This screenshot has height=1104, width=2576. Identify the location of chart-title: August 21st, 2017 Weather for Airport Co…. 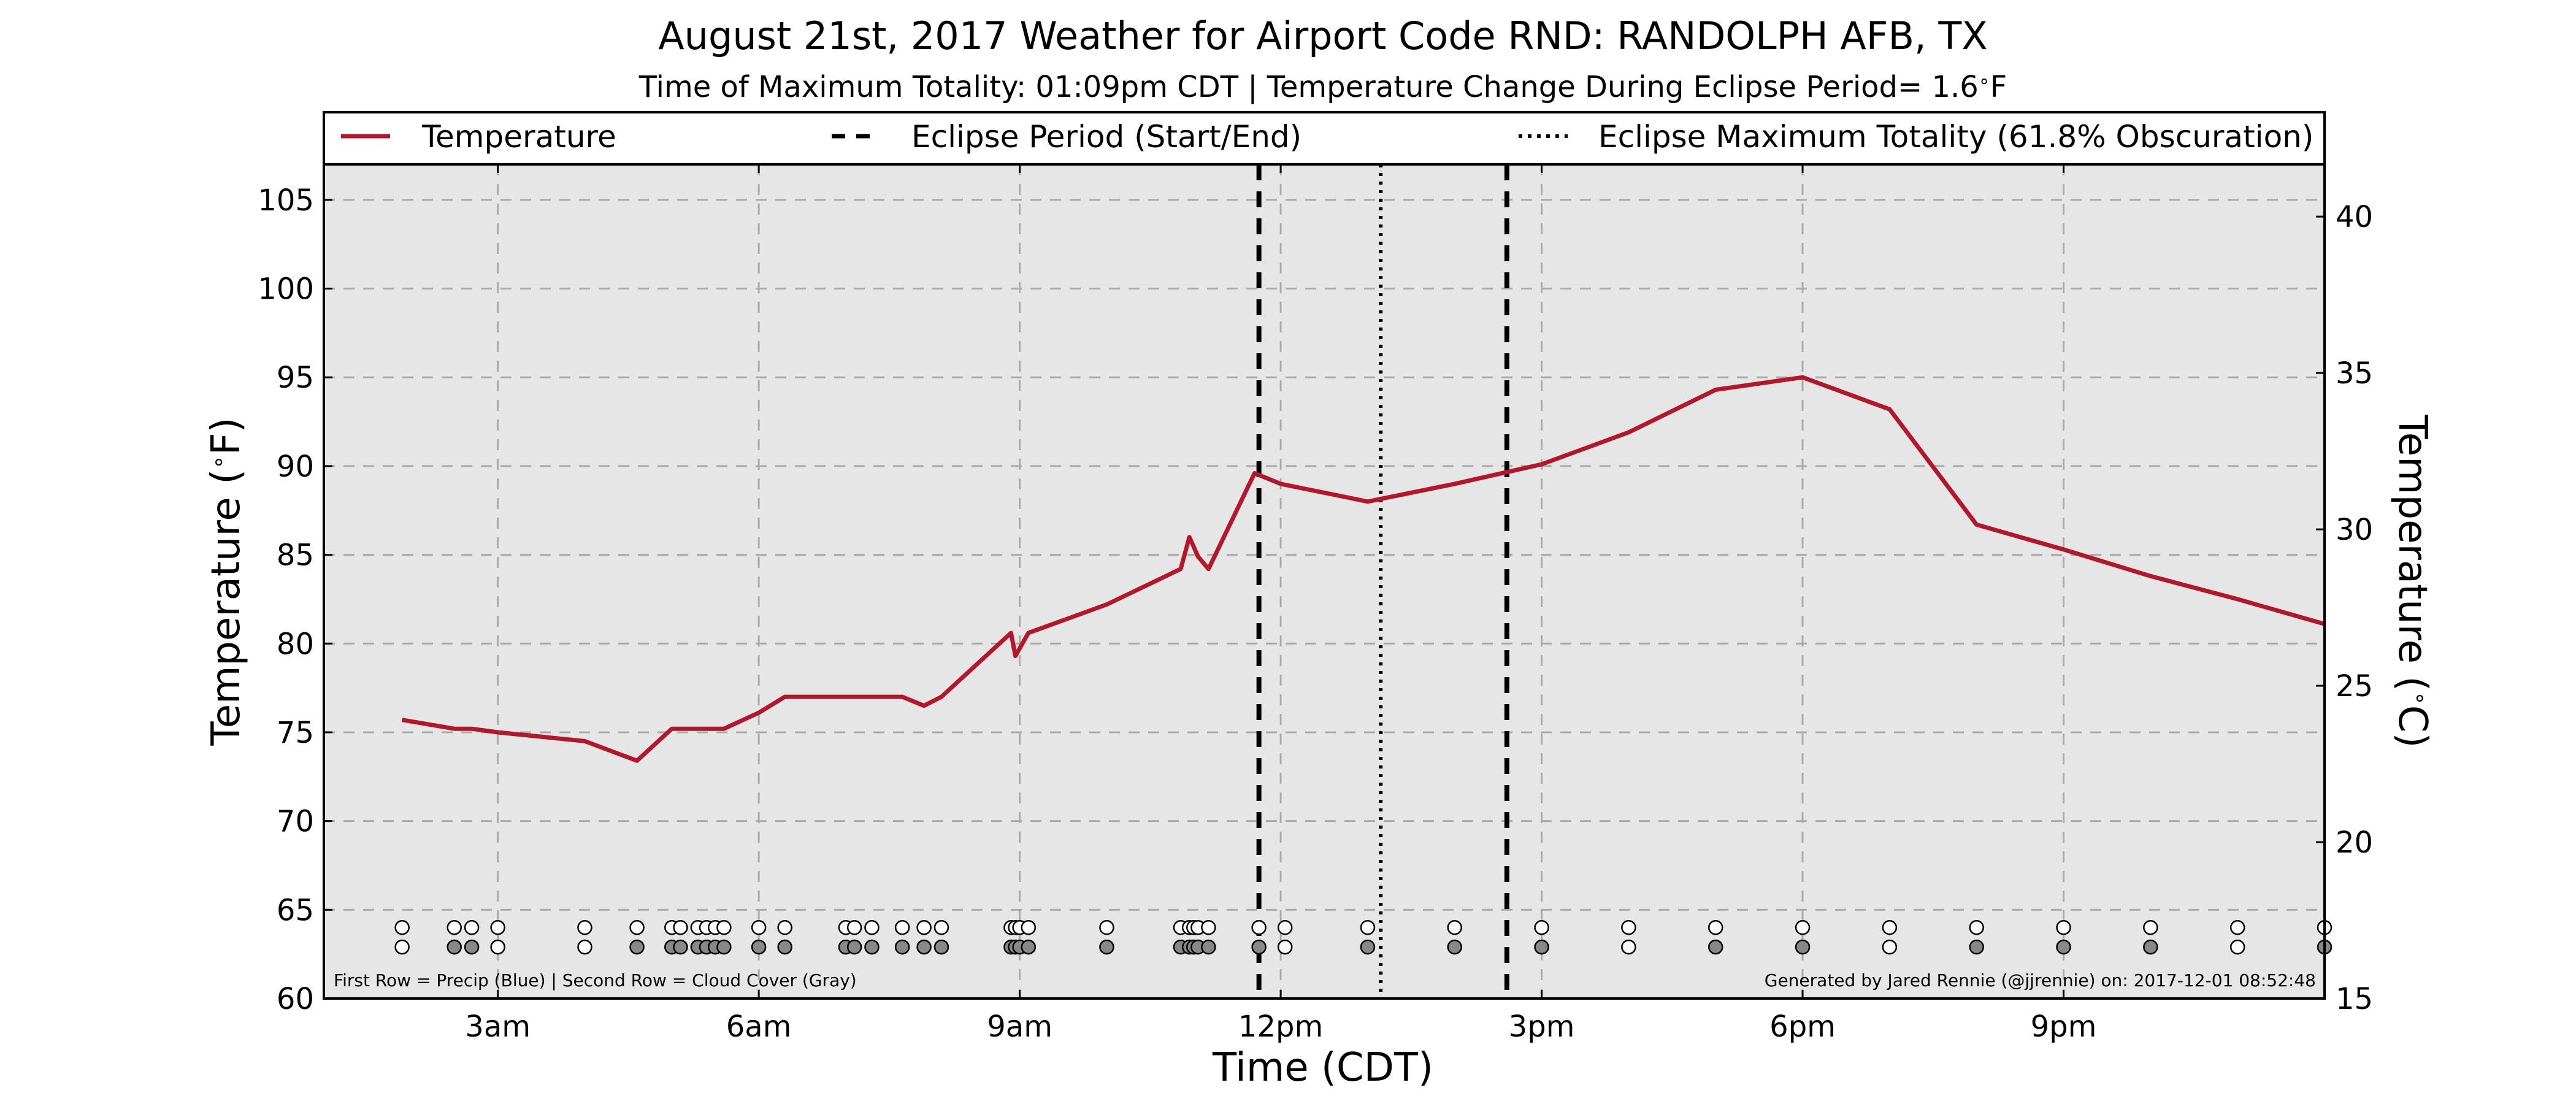
(1323, 35).